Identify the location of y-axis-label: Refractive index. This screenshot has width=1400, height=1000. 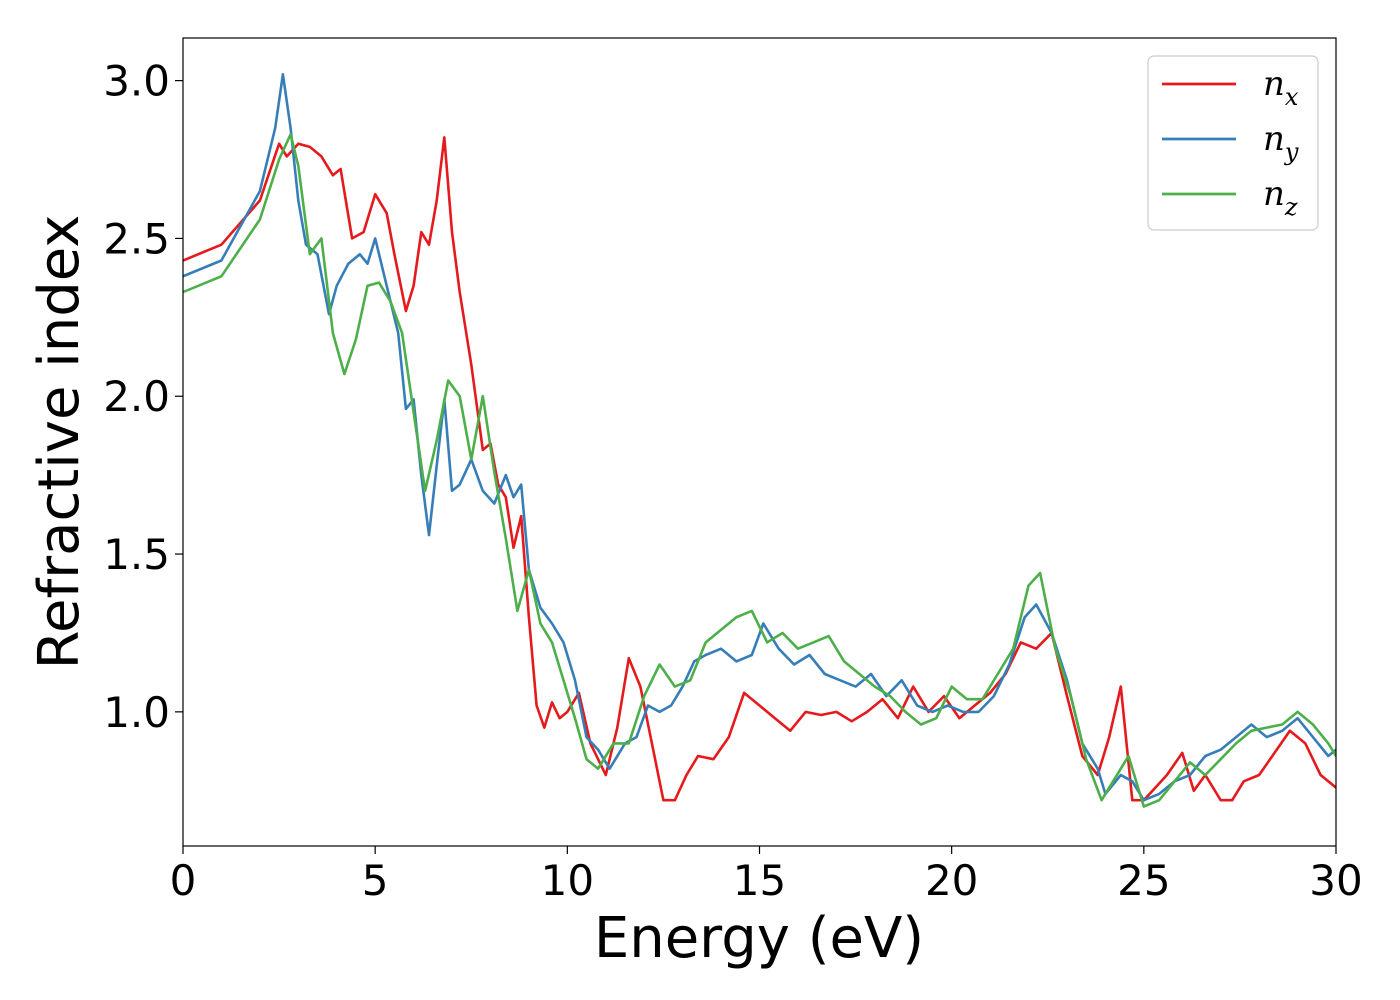
(59, 442).